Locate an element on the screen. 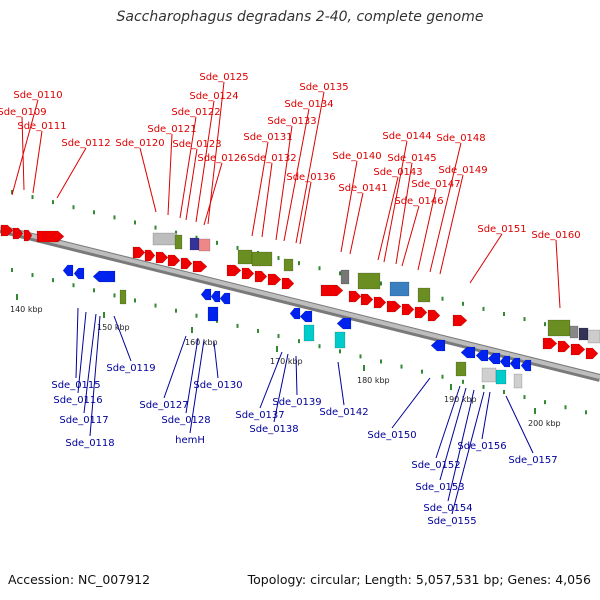 The width and height of the screenshot is (600, 600). ruler-label: 150 kbp is located at coordinates (113, 327).